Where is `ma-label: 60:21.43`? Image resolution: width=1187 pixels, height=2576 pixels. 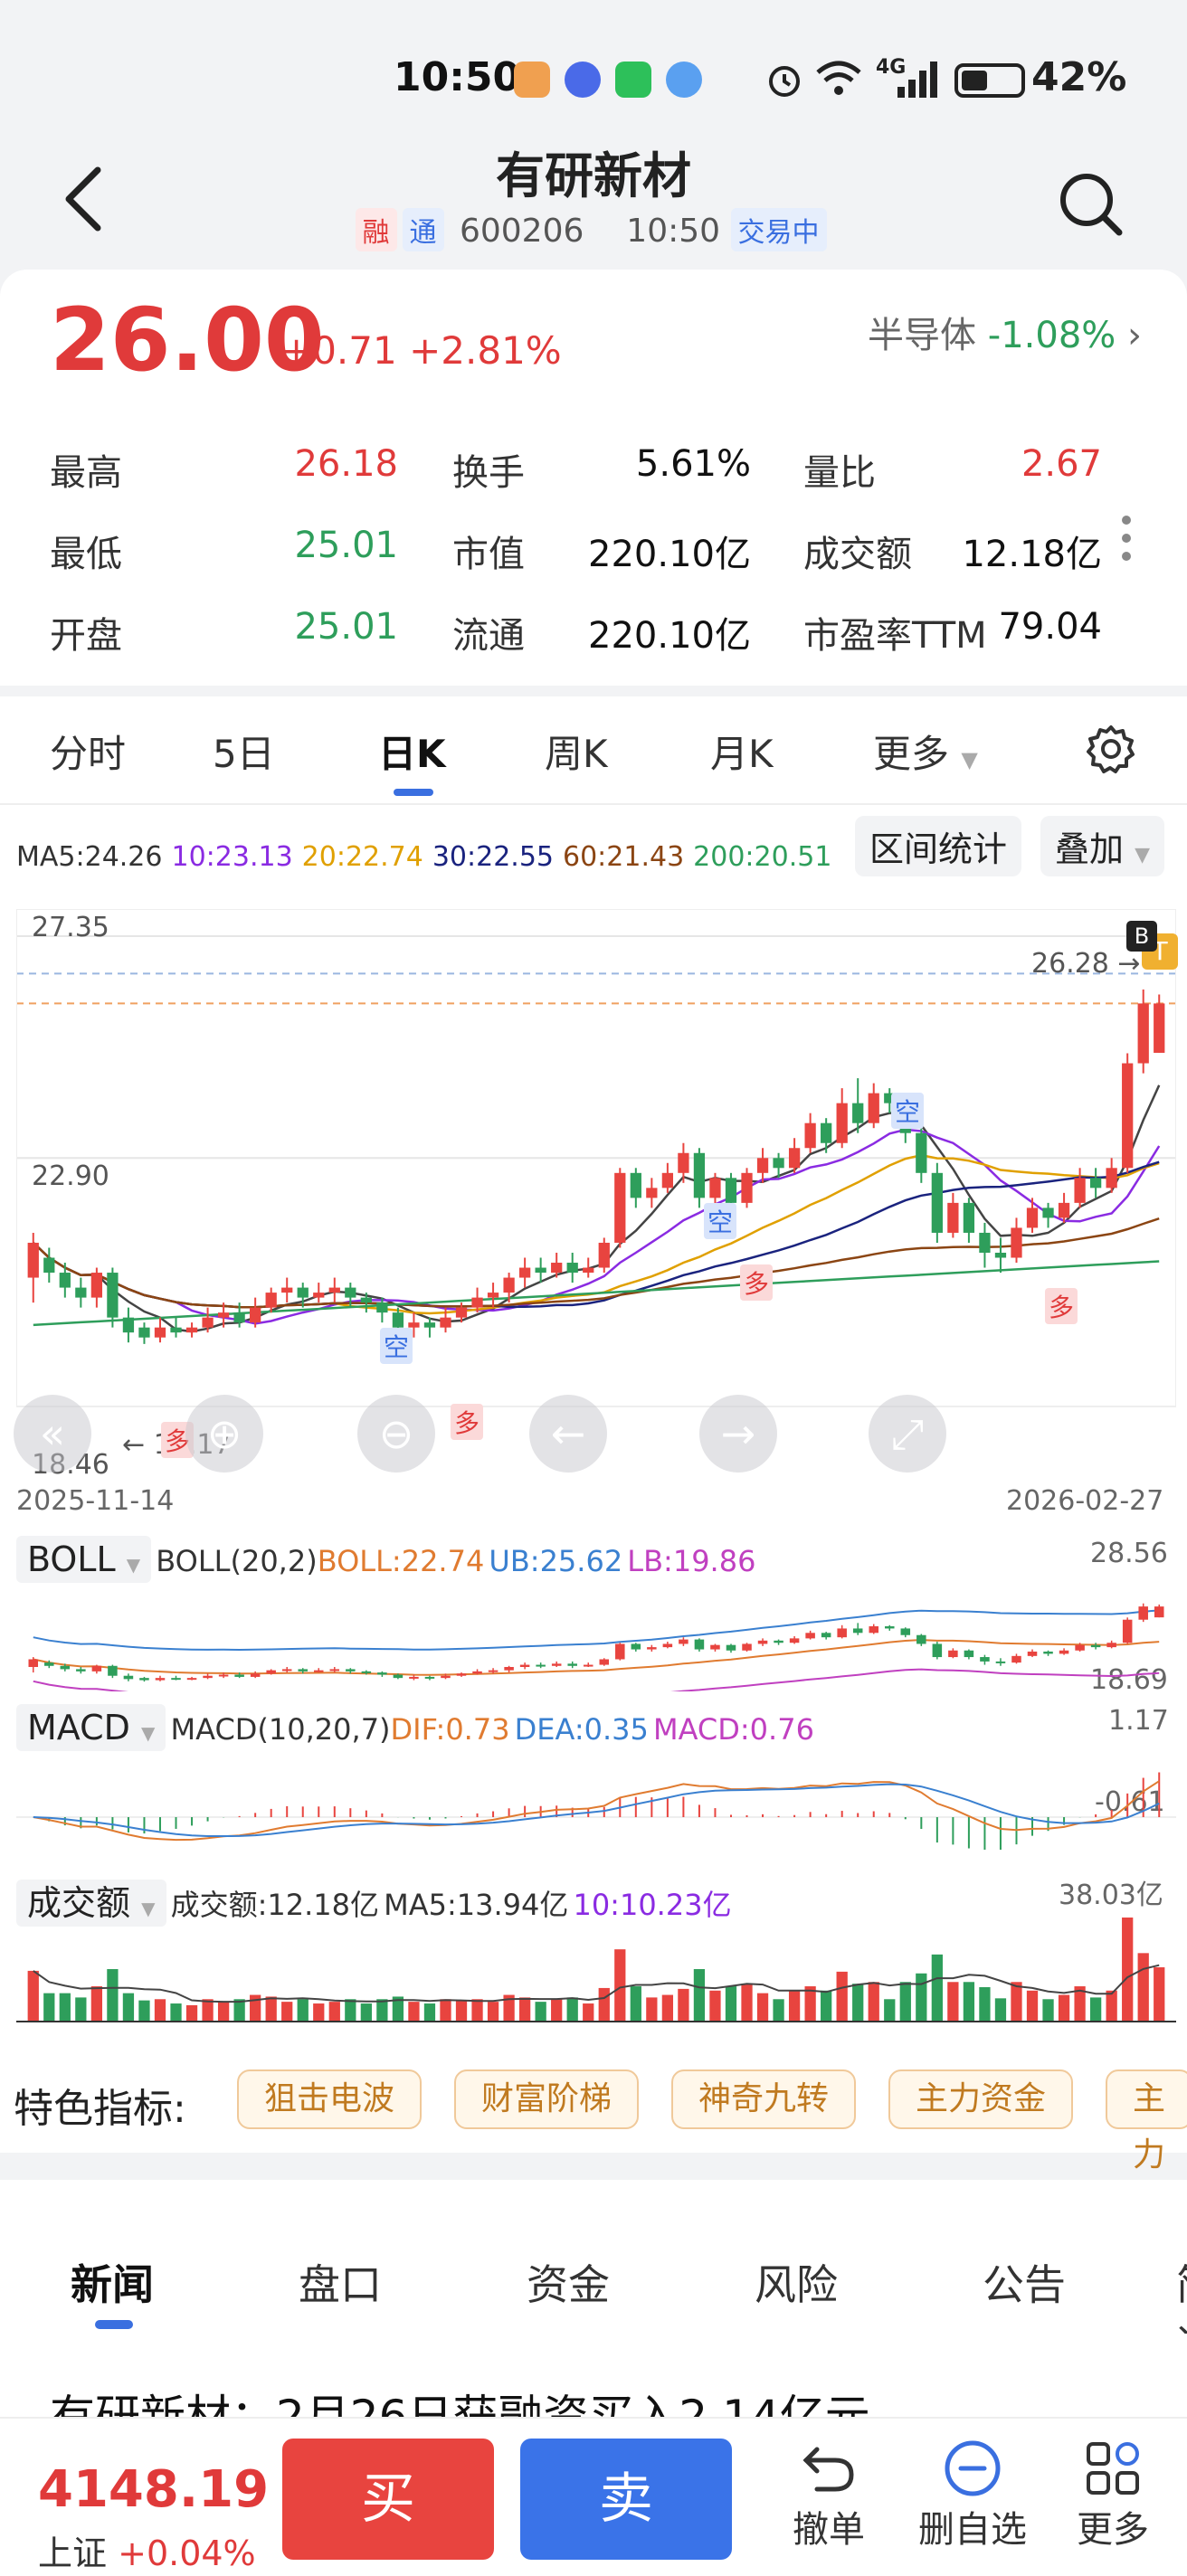 ma-label: 60:21.43 is located at coordinates (624, 857).